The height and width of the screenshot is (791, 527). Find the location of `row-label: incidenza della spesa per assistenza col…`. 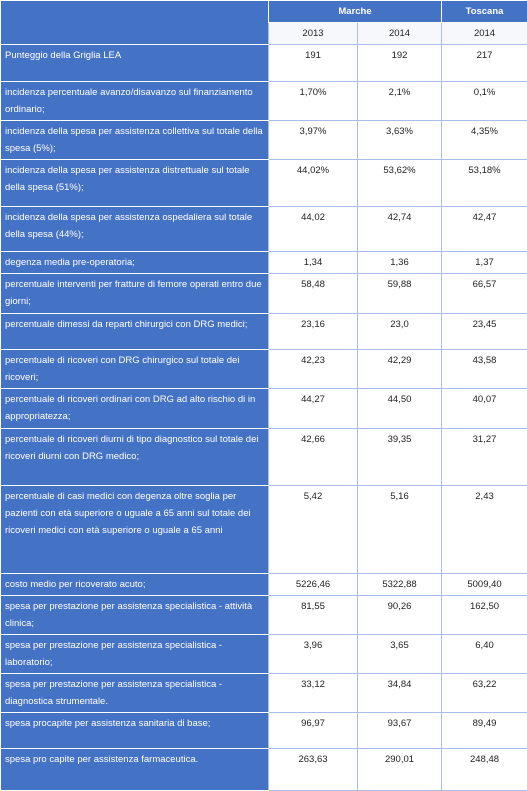

row-label: incidenza della spesa per assistenza col… is located at coordinates (134, 140).